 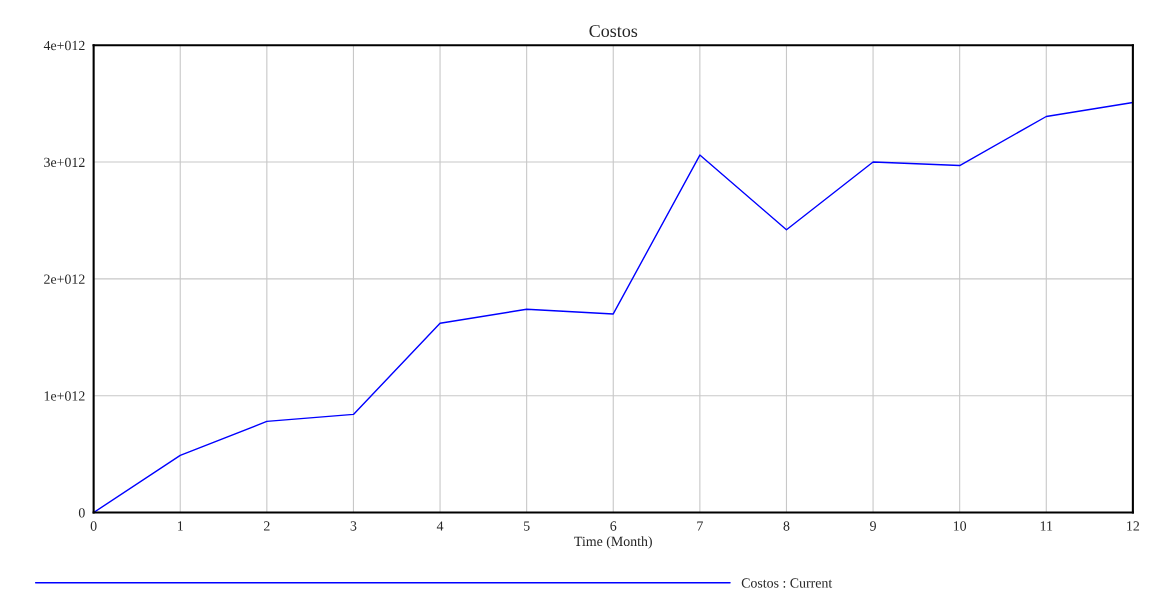 I want to click on x-tick-label: 8, so click(x=786, y=526).